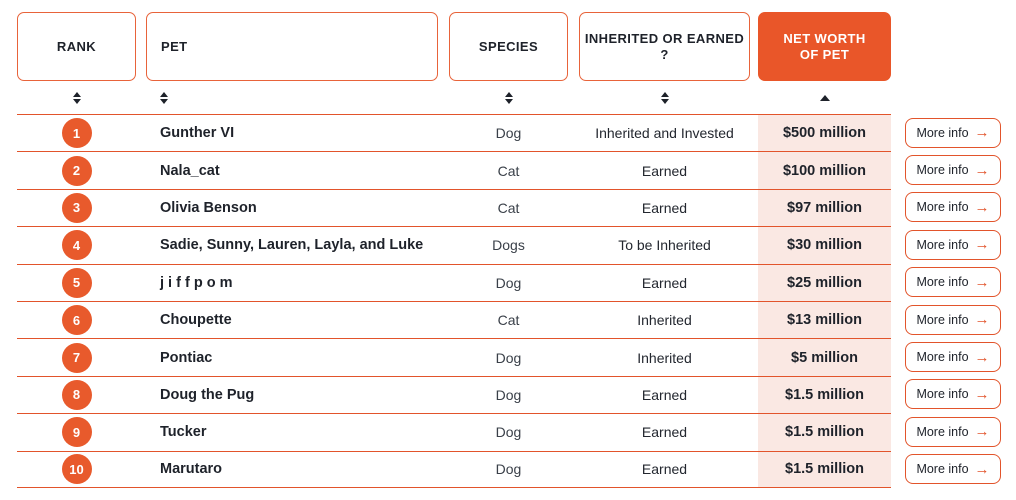 This screenshot has height=500, width=1016. Describe the element at coordinates (454, 394) in the screenshot. I see `table-row: 8 Doug the Pug Dog Earned $1.5 million` at that location.